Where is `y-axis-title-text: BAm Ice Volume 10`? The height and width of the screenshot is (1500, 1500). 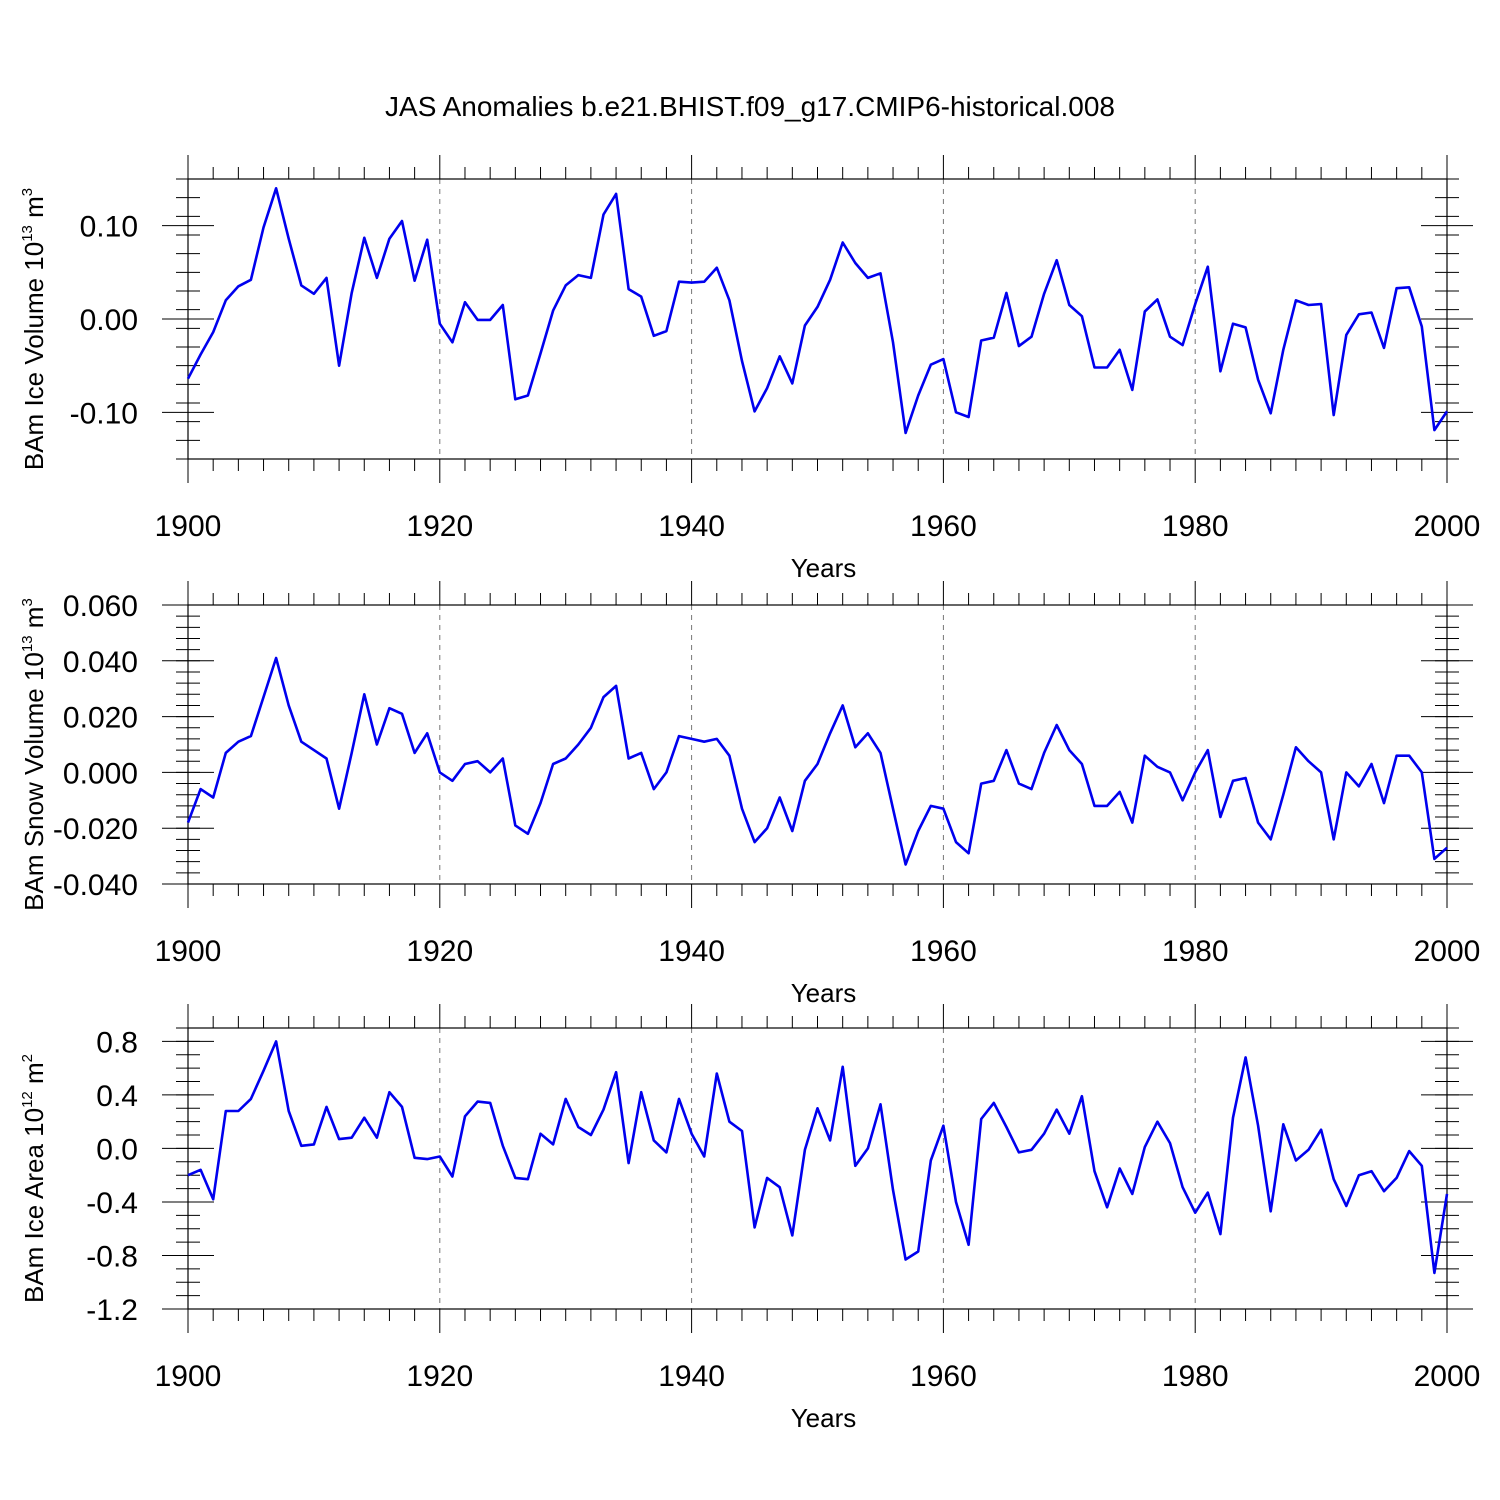 y-axis-title-text: BAm Ice Volume 10 is located at coordinates (34, 356).